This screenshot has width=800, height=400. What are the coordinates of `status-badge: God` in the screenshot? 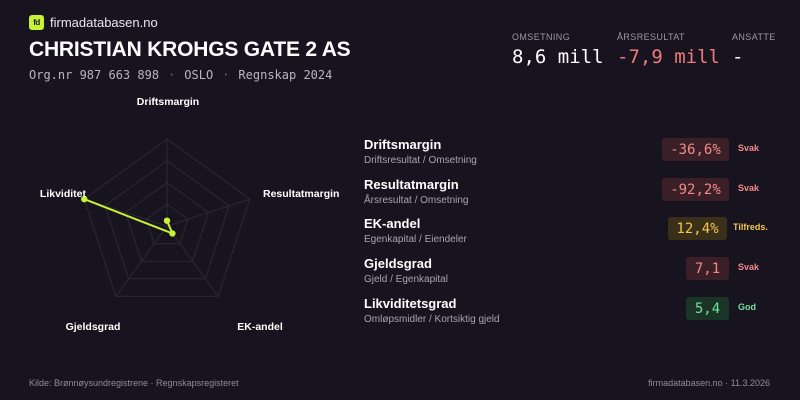 It's located at (747, 307).